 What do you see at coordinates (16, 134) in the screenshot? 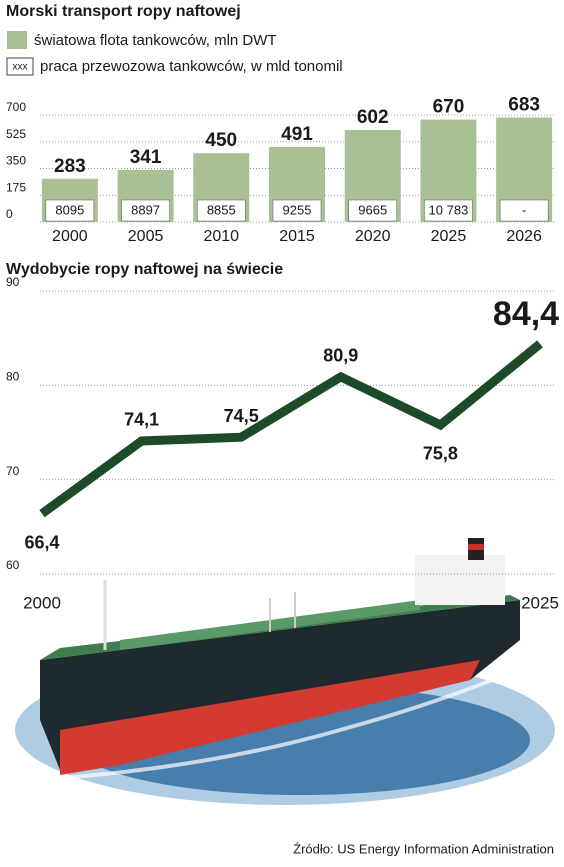
I see `y-tick-label: 525` at bounding box center [16, 134].